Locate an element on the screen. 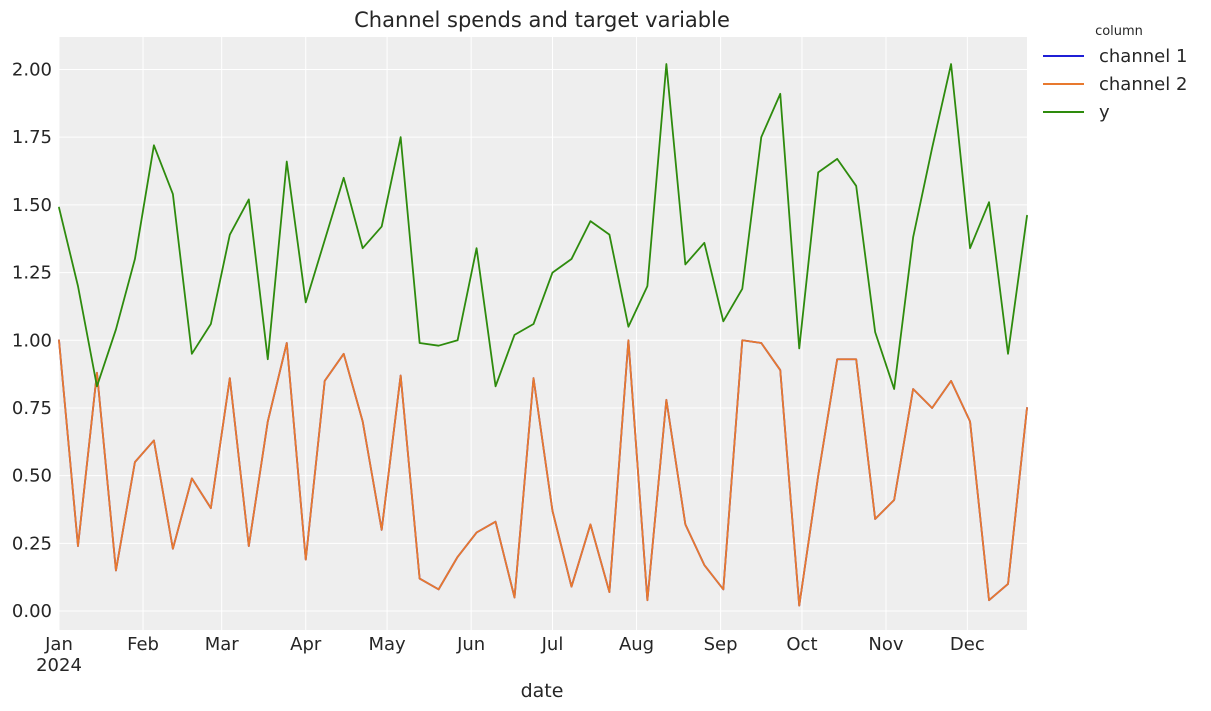  x-tick-sublabel: 2024 is located at coordinates (59, 665).